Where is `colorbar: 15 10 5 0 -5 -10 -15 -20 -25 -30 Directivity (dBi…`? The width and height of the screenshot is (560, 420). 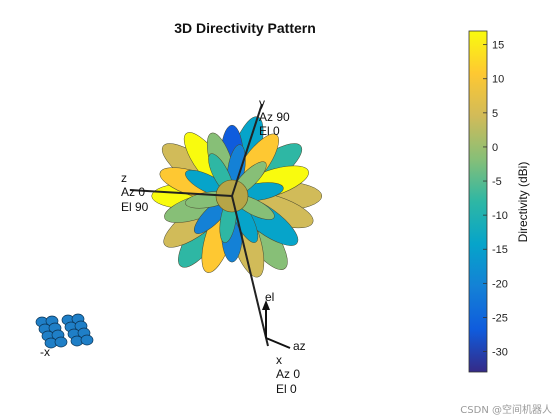
colorbar: 15 10 5 0 -5 -10 -15 -20 -25 -30 Directivity (dBi… is located at coordinates (499, 201).